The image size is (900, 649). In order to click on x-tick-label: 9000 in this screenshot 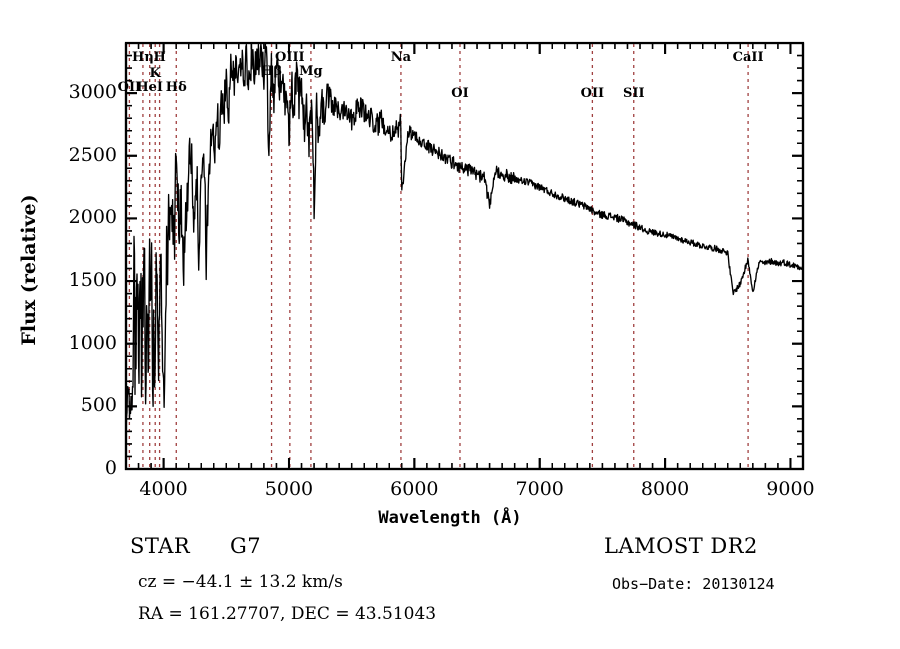, I will do `click(790, 489)`.